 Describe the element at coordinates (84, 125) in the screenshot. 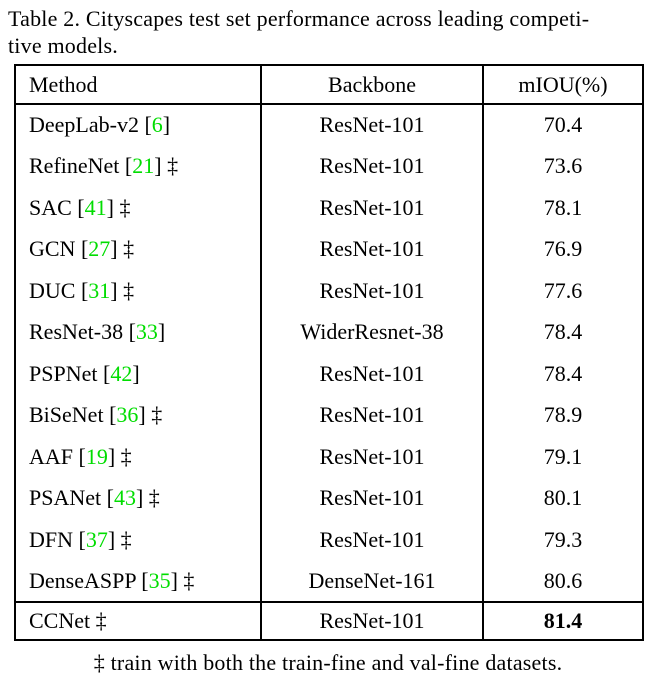

I see `method-name: DeepLab-v2` at that location.